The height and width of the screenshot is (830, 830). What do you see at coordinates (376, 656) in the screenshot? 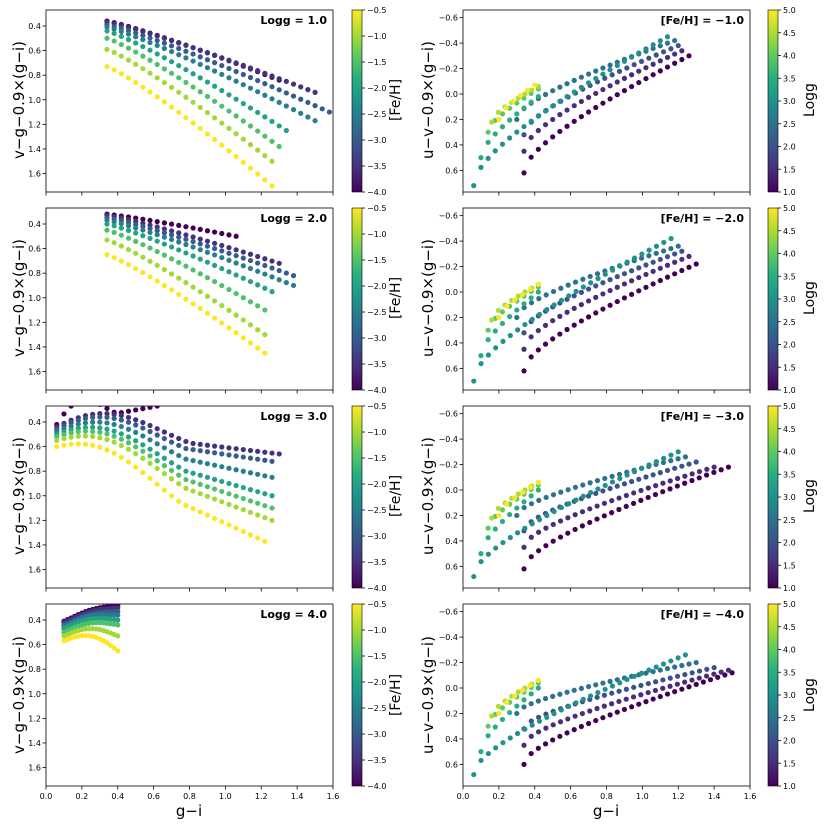
I see `colorbar-tick-label: −1.5` at bounding box center [376, 656].